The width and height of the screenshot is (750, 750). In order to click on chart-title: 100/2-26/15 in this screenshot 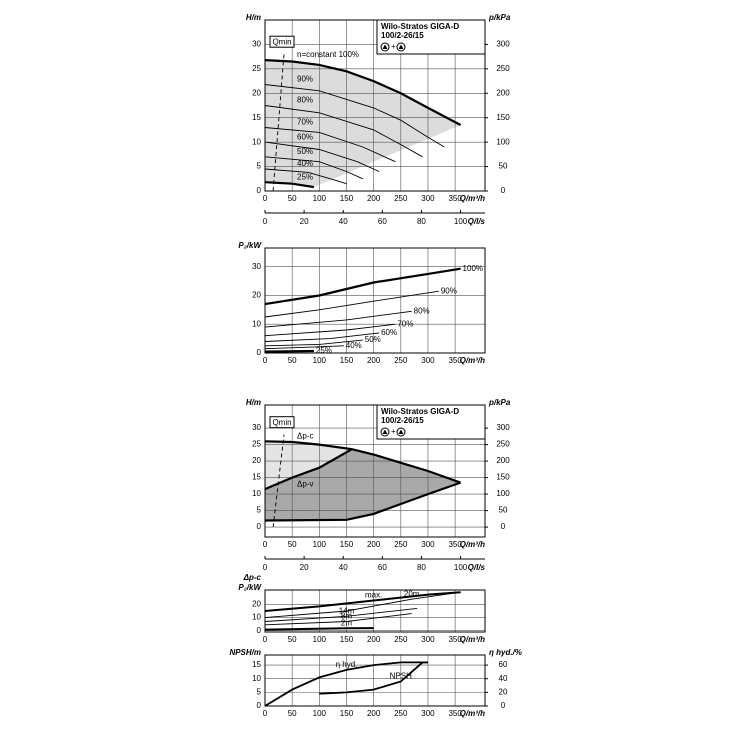, I will do `click(402, 35)`.